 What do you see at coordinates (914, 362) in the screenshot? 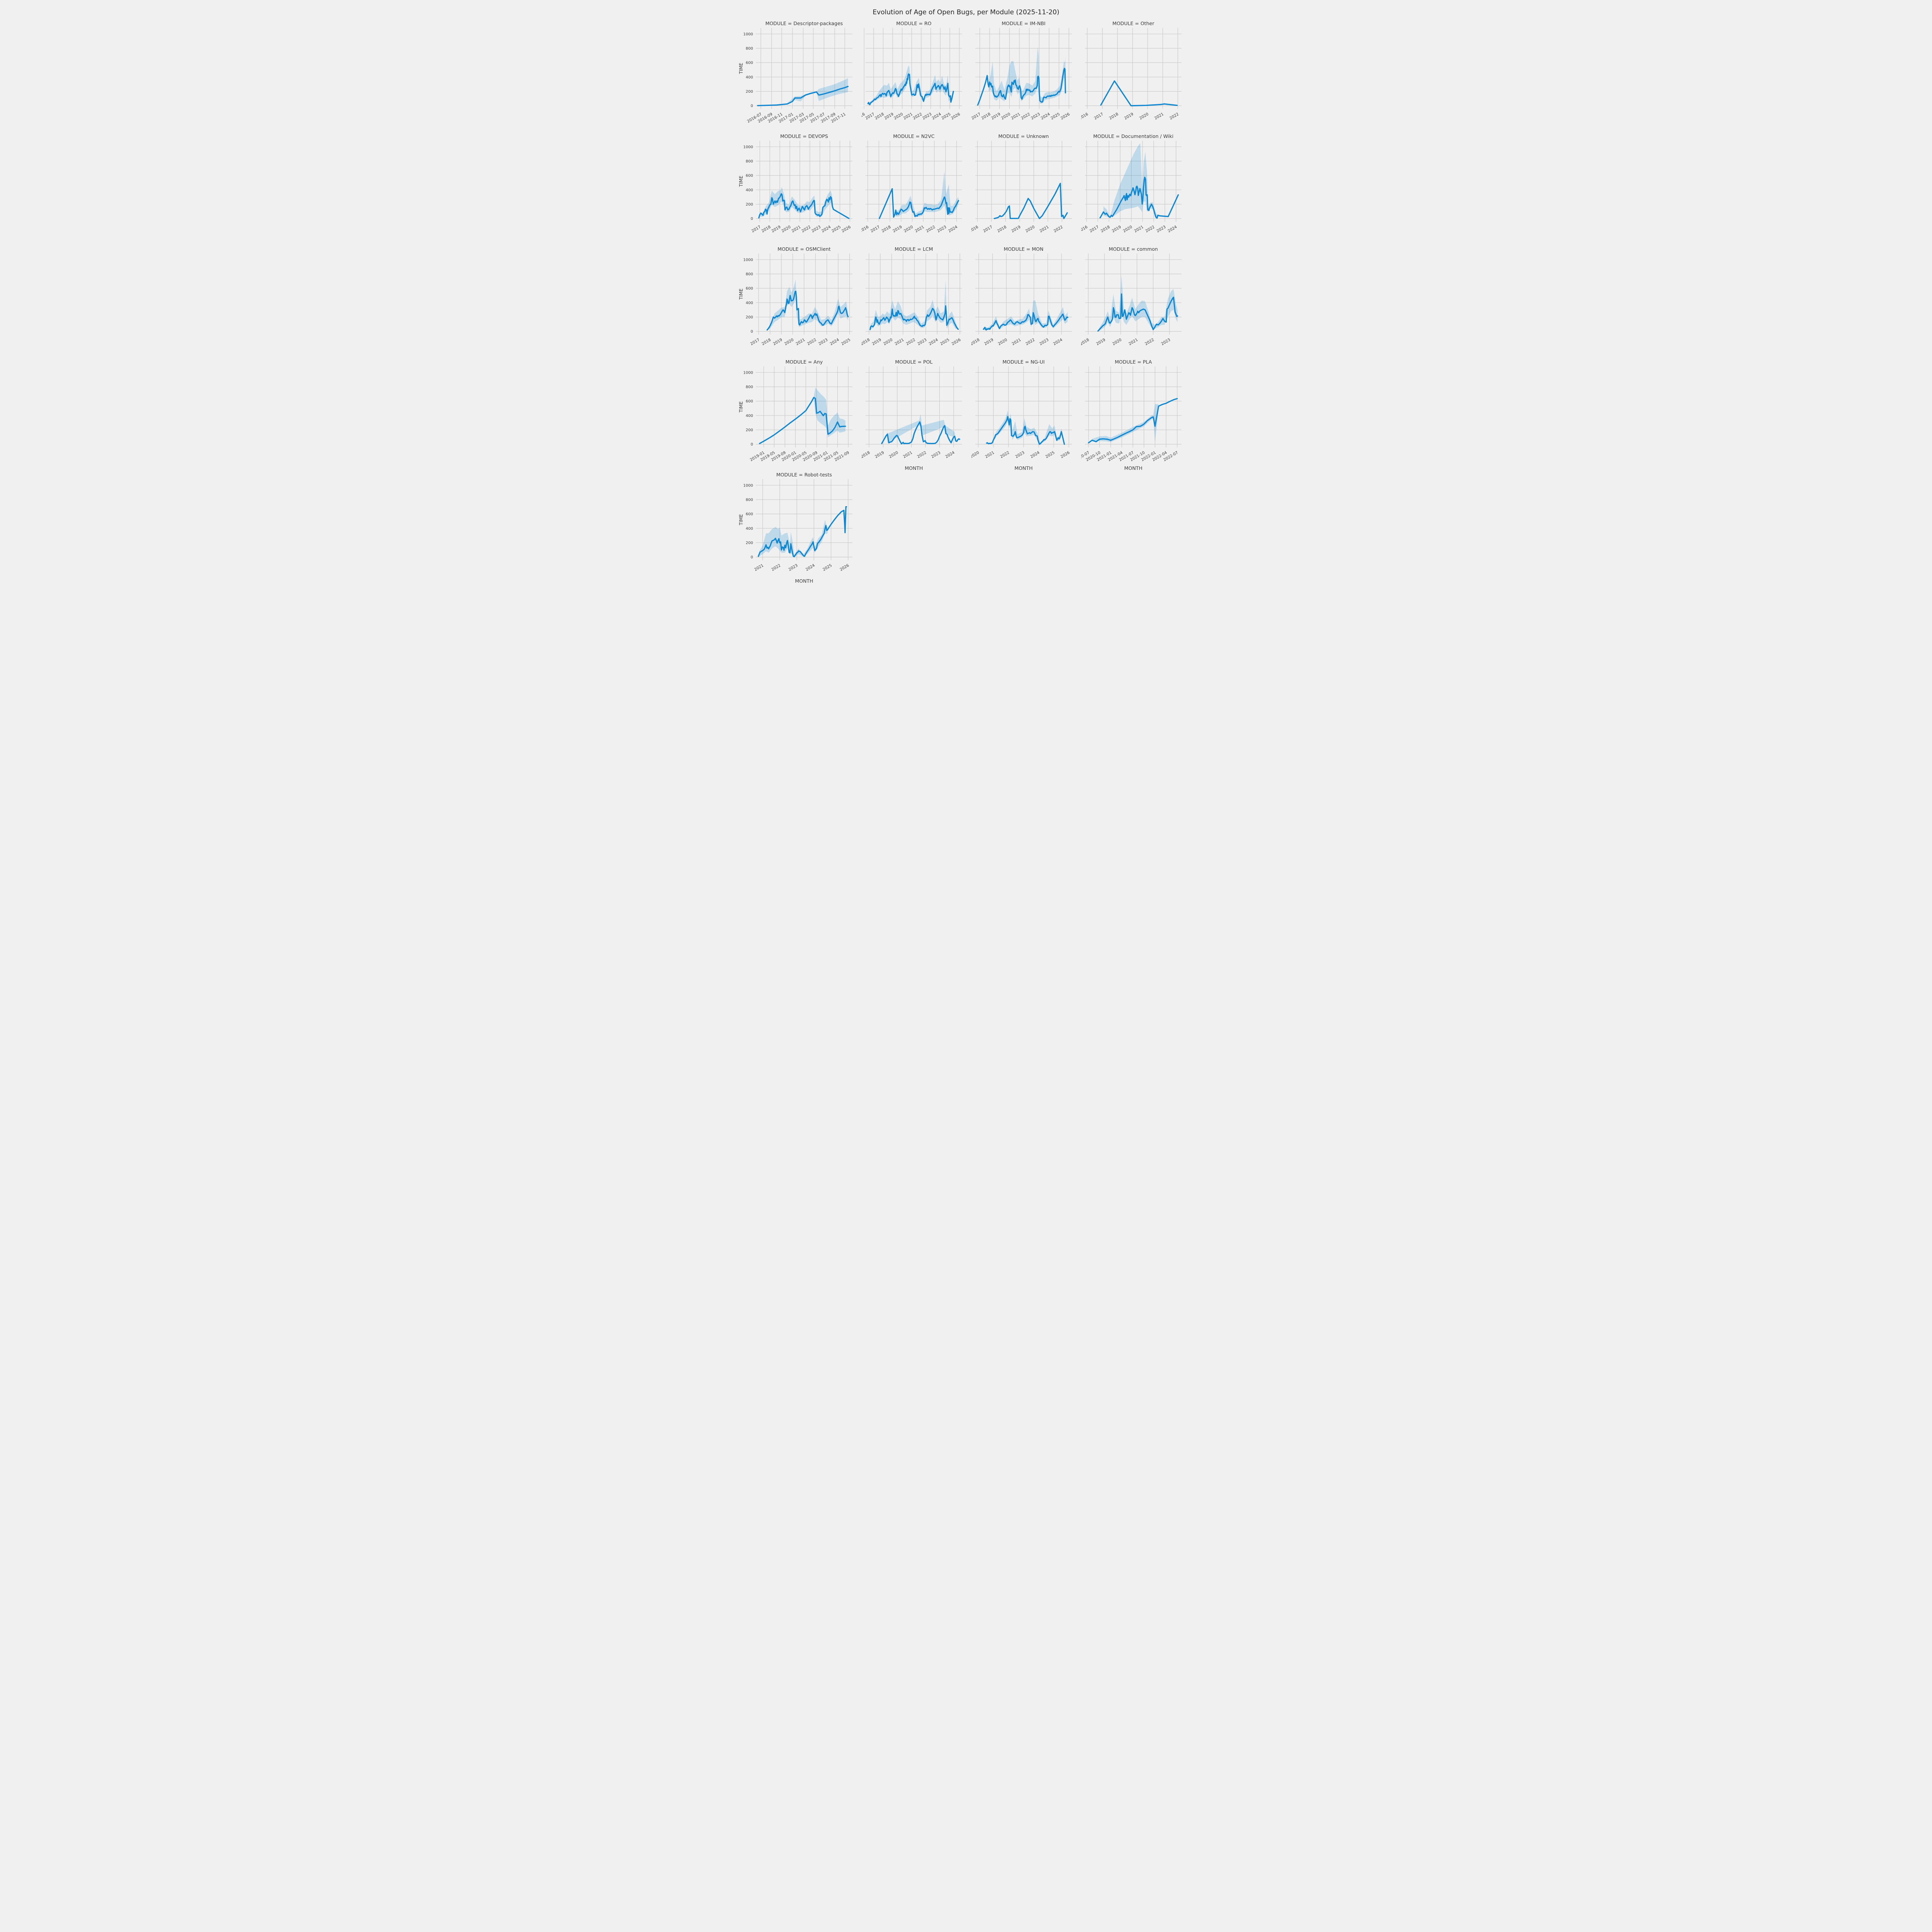
I see `facet-title: MODULE = POL` at bounding box center [914, 362].